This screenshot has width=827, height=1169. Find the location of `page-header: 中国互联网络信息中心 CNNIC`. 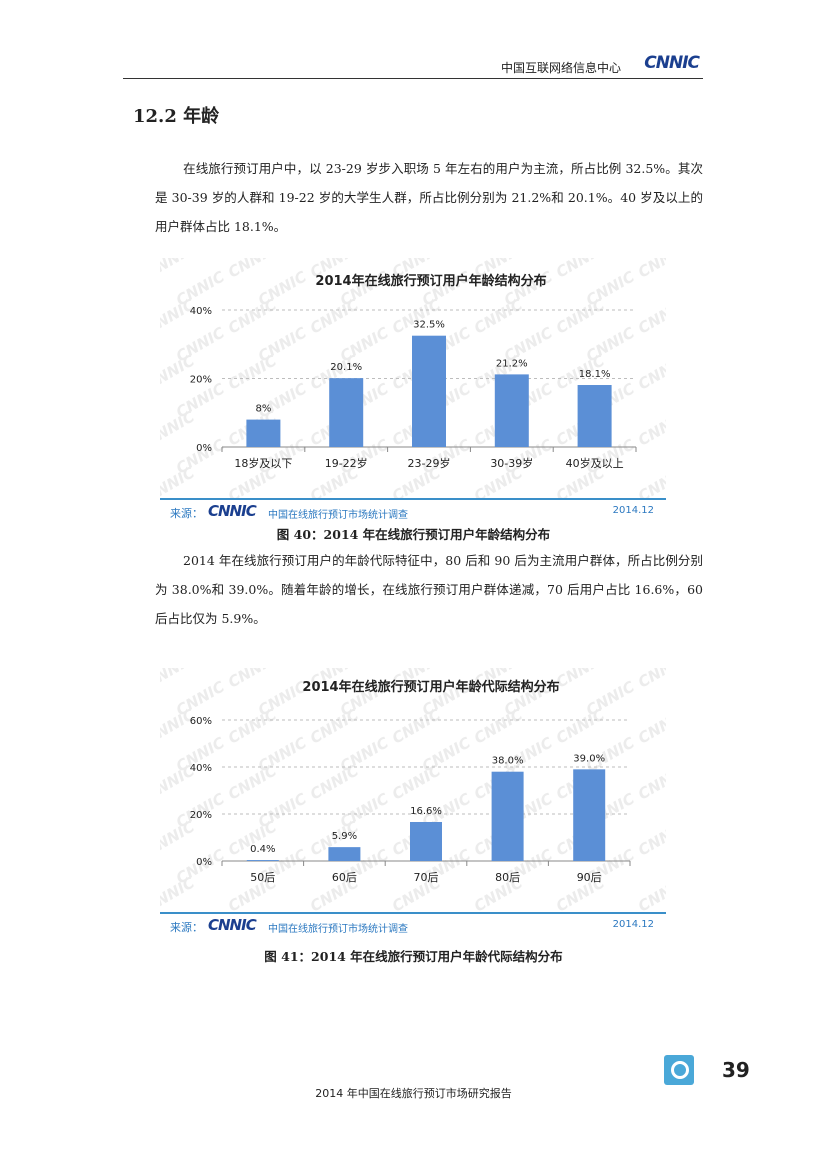

page-header: 中国互联网络信息中心 CNNIC is located at coordinates (413, 65).